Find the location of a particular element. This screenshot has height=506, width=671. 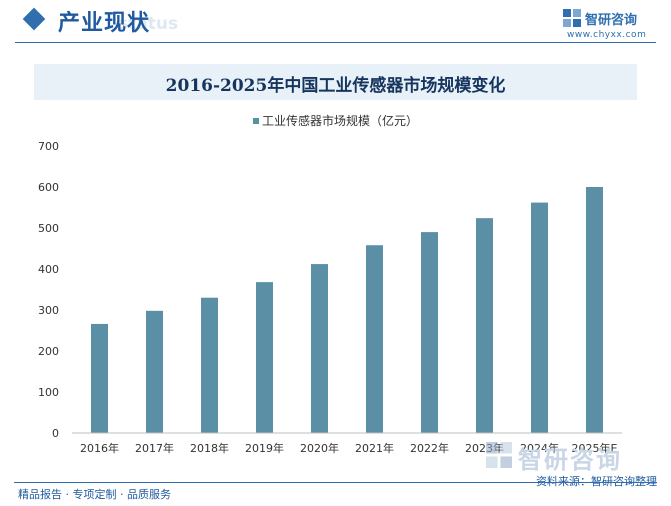

brand-name: 智研咨询 is located at coordinates (611, 20).